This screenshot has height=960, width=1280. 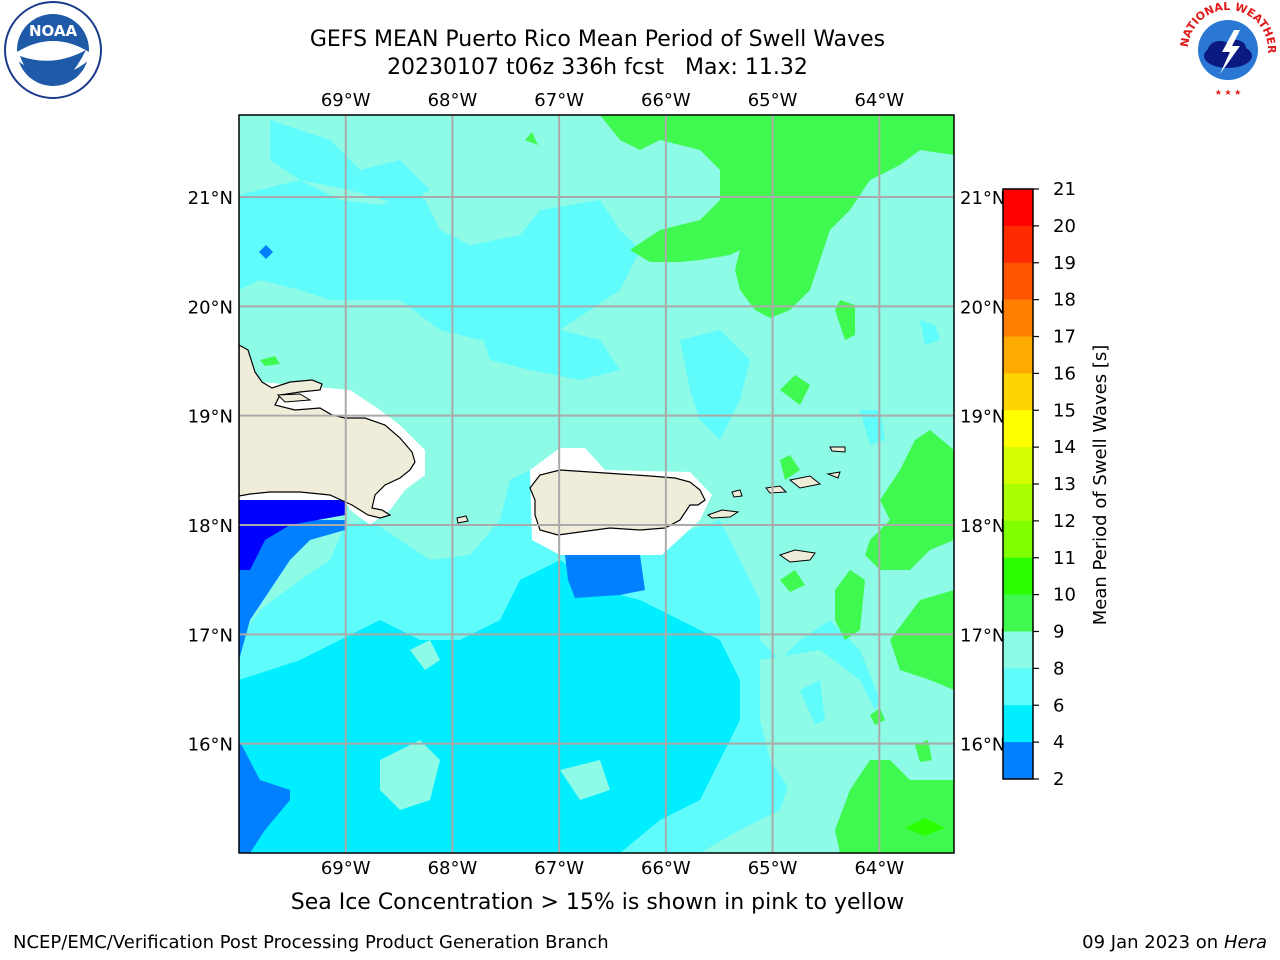 I want to click on lat-label-left: 16°N, so click(x=210, y=745).